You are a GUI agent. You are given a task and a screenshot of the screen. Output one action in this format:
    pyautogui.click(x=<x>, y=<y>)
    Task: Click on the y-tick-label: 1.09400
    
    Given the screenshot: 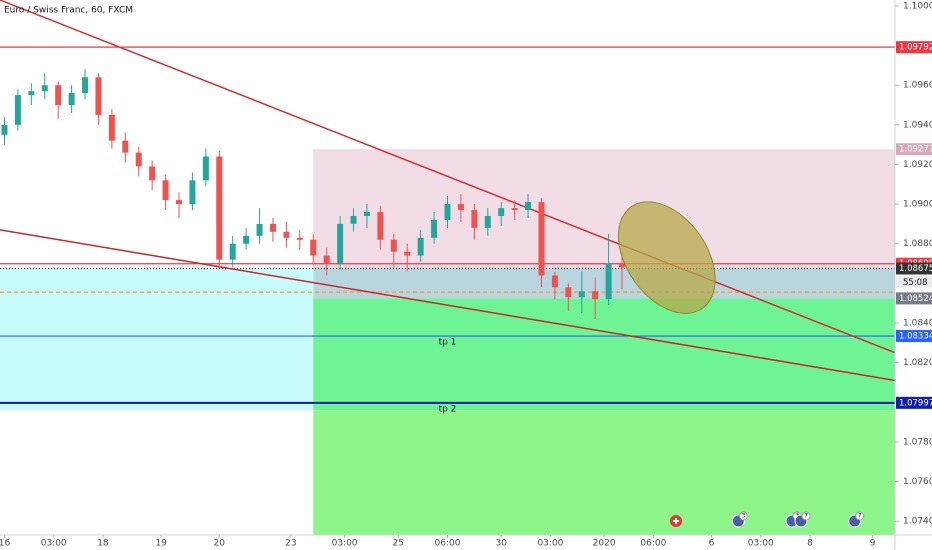 What is the action you would take?
    pyautogui.click(x=917, y=125)
    